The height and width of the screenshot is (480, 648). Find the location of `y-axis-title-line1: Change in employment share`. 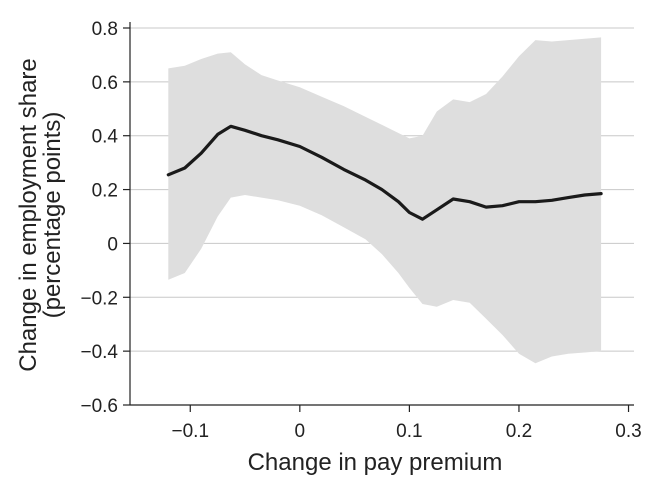

y-axis-title-line1: Change in employment share is located at coordinates (28, 215).